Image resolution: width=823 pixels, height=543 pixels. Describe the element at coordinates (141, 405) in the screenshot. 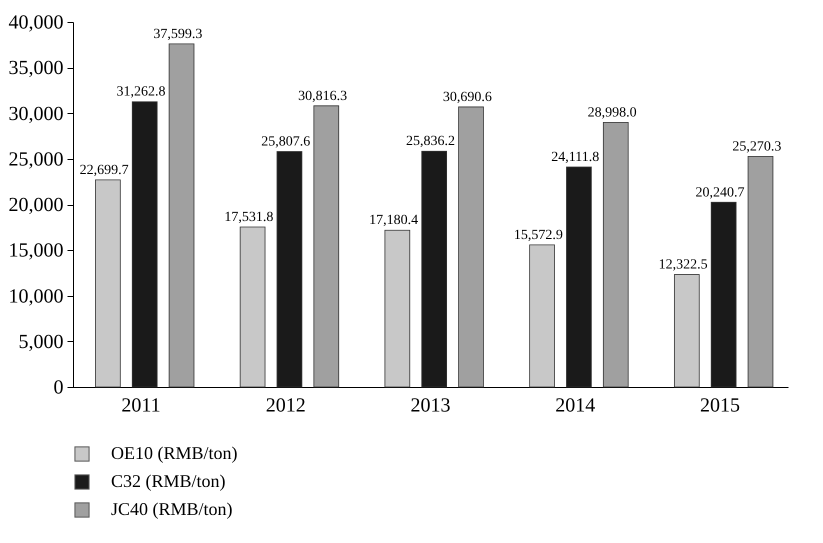

I see `x-tick-label: 2011` at that location.